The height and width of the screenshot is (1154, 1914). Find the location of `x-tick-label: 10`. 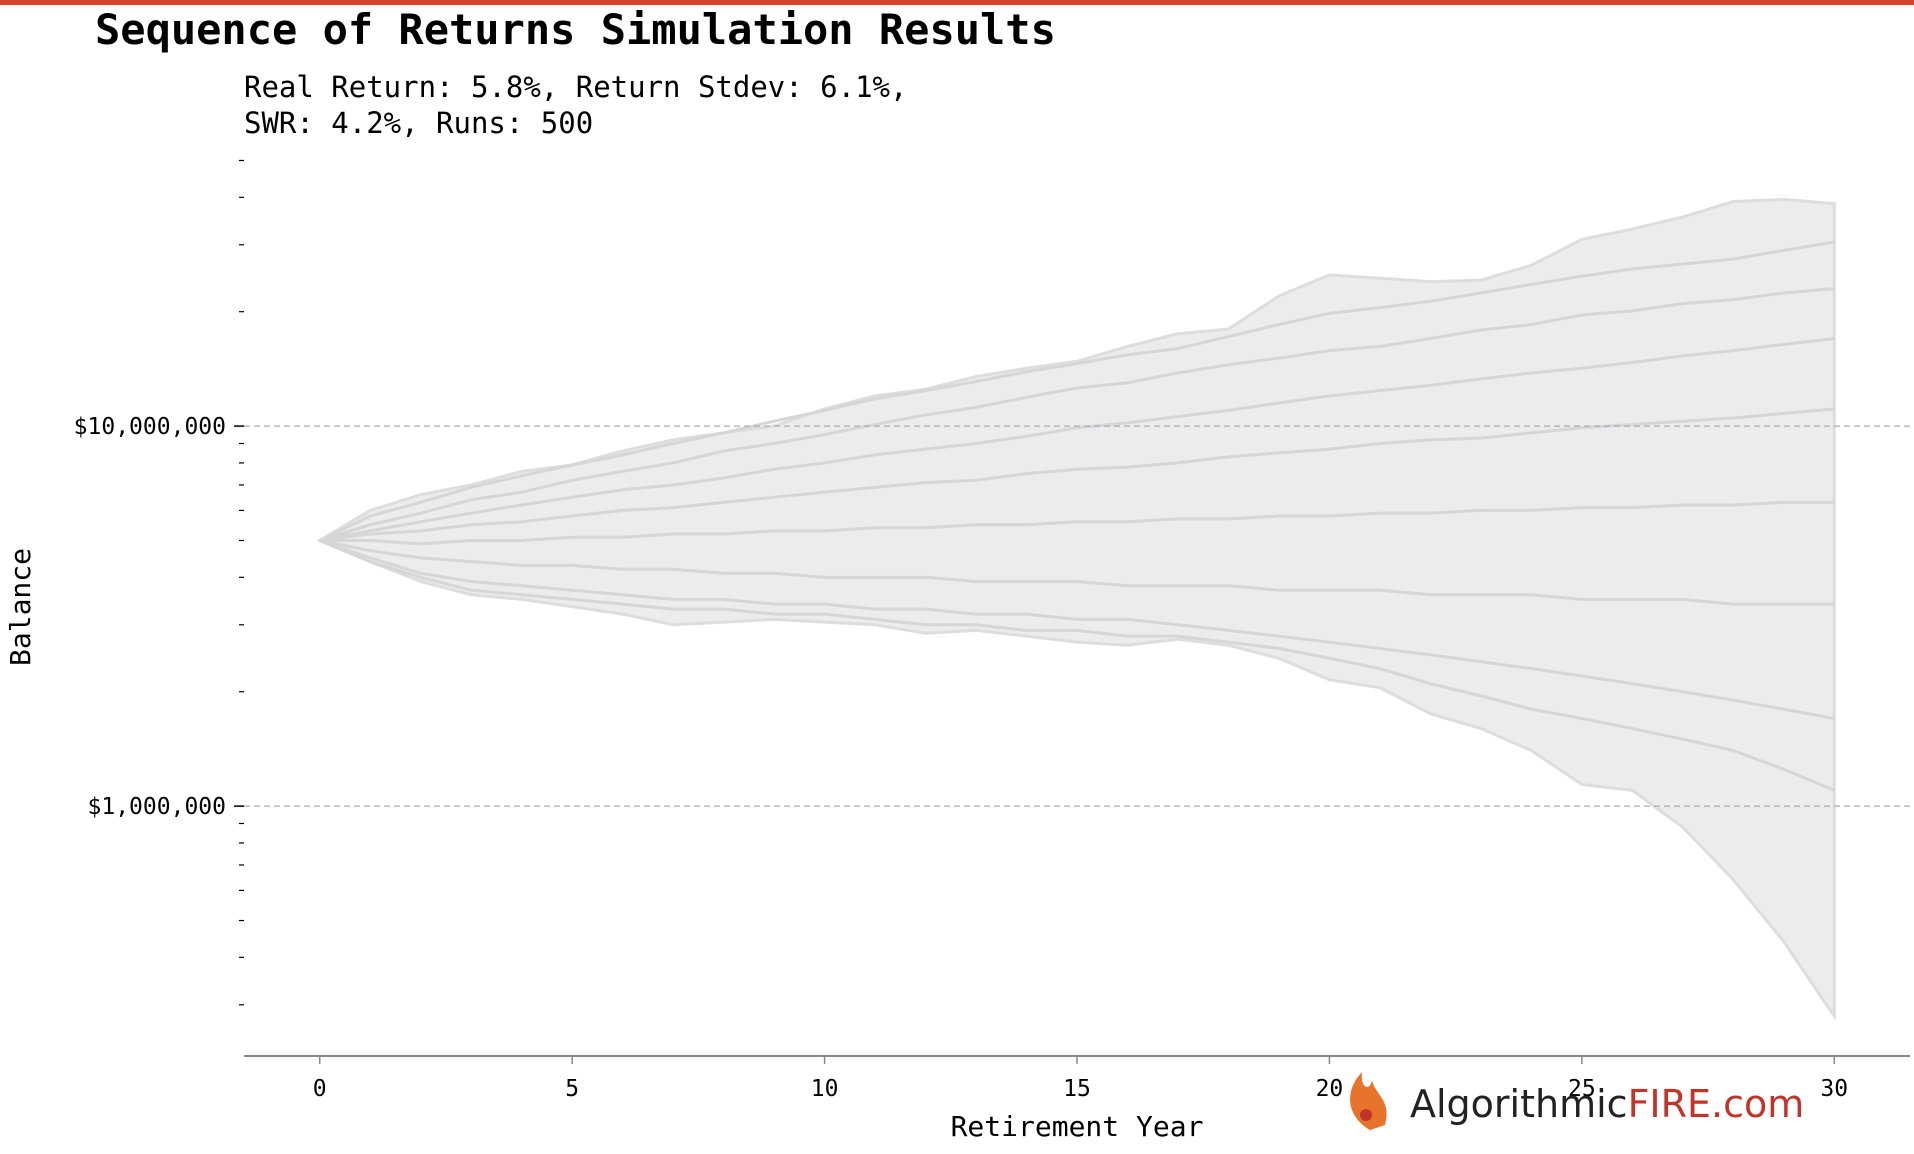

x-tick-label: 10 is located at coordinates (825, 1089).